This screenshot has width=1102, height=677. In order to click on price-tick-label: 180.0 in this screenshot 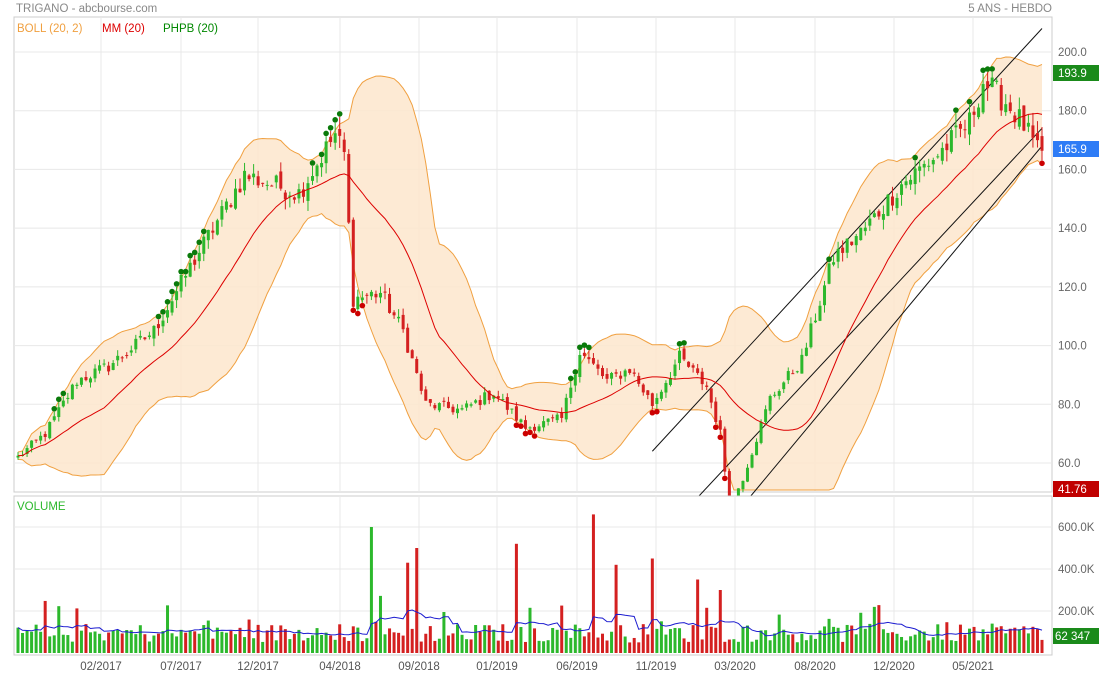, I will do `click(1072, 112)`.